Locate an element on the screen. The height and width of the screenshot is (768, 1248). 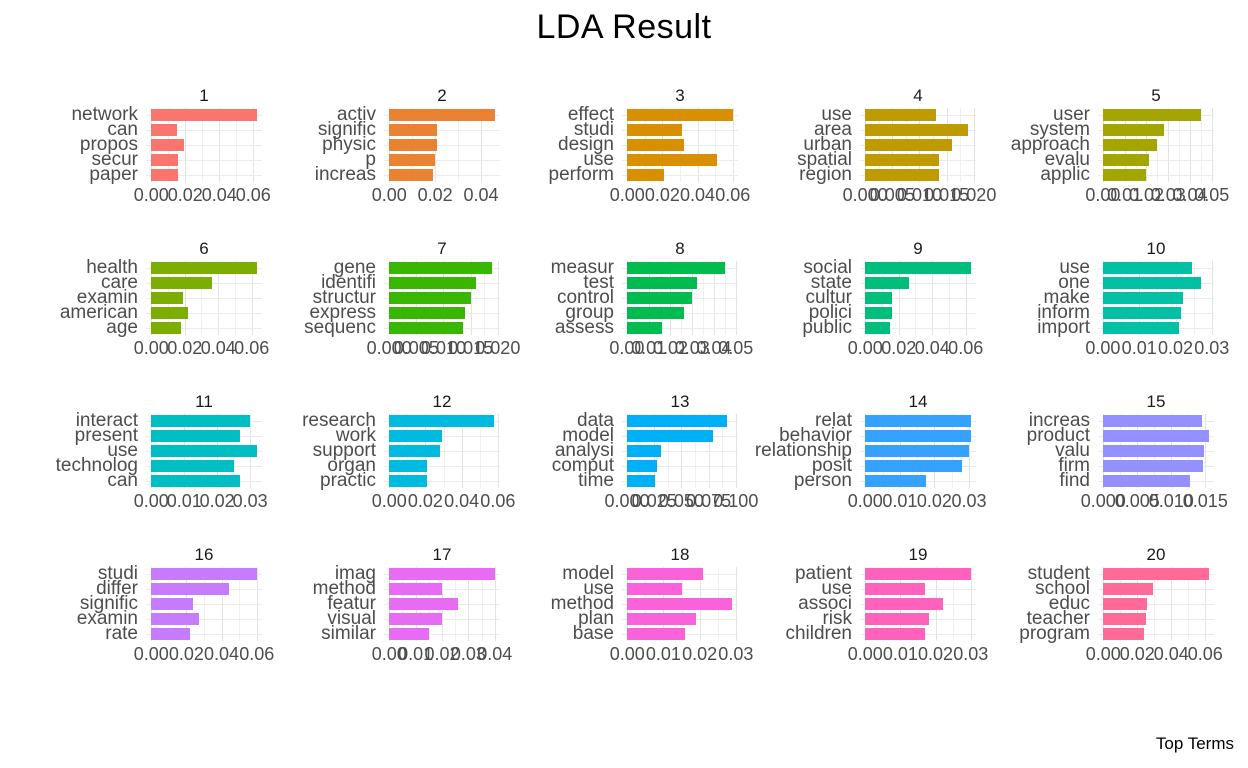
y-axis-term-labels: relat behavior relationship posit person is located at coordinates (805, 450).